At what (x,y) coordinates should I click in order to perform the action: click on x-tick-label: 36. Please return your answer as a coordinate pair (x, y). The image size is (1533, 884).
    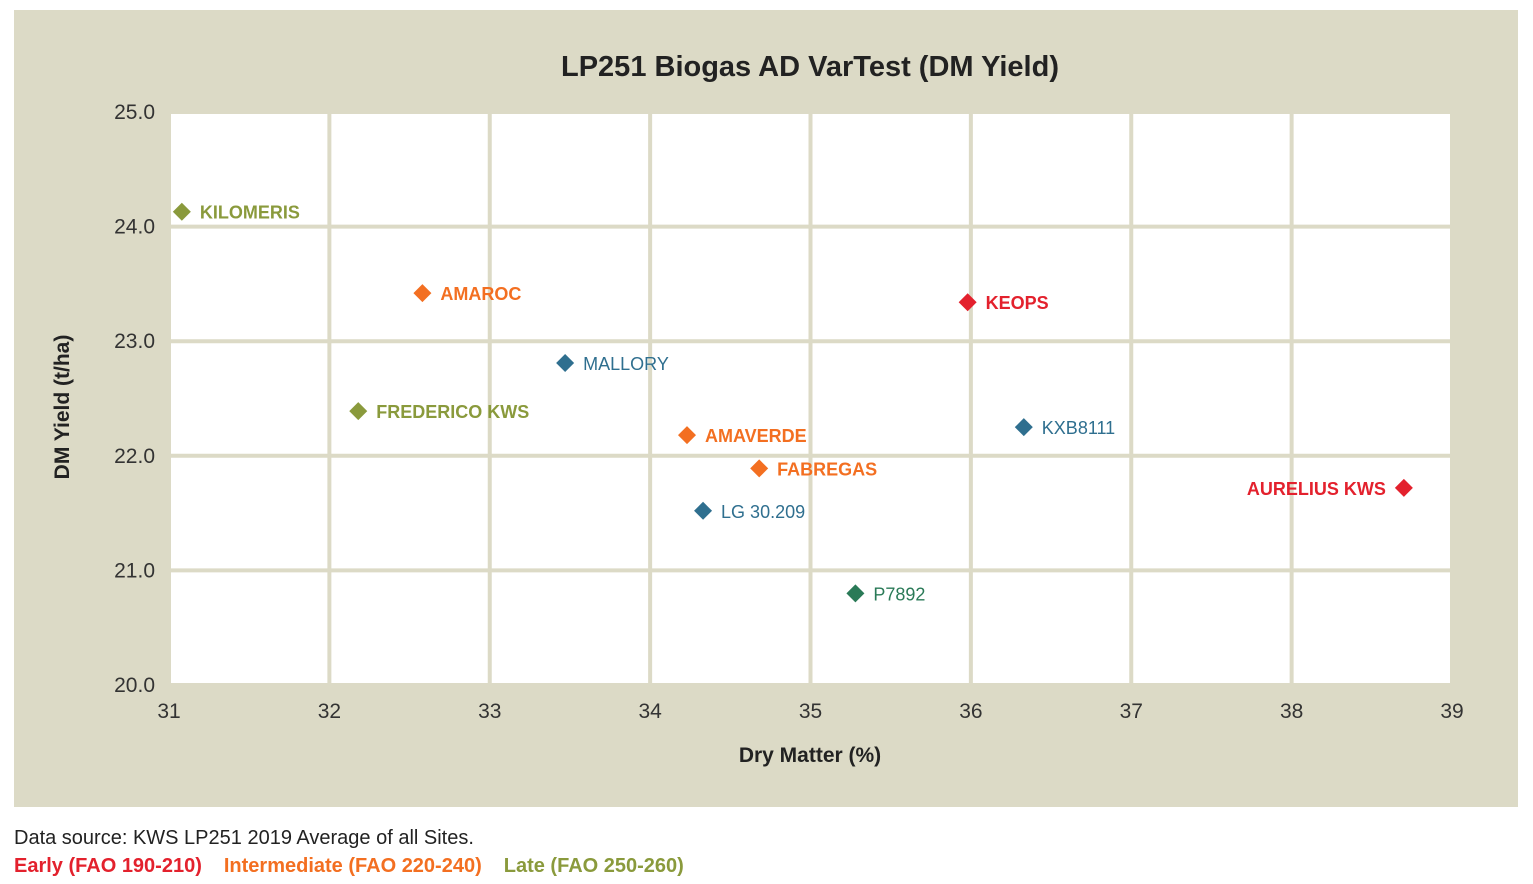
    Looking at the image, I should click on (970, 711).